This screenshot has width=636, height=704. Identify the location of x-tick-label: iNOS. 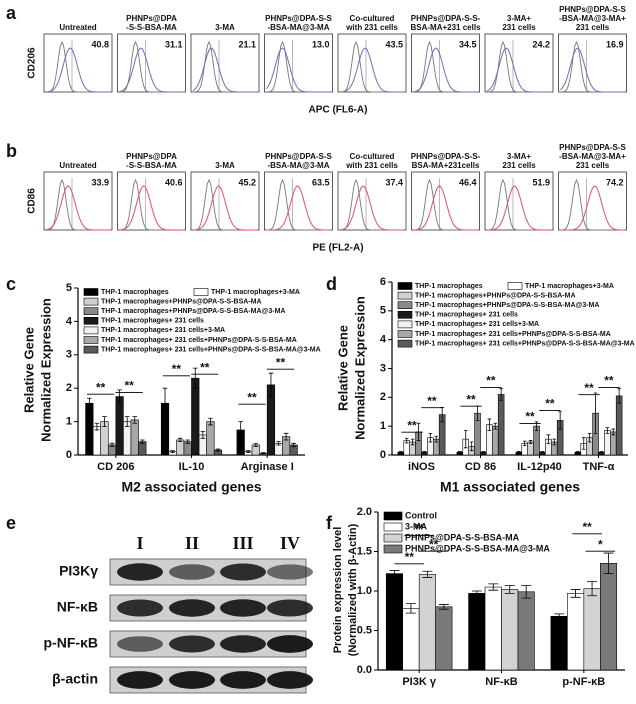
(421, 467).